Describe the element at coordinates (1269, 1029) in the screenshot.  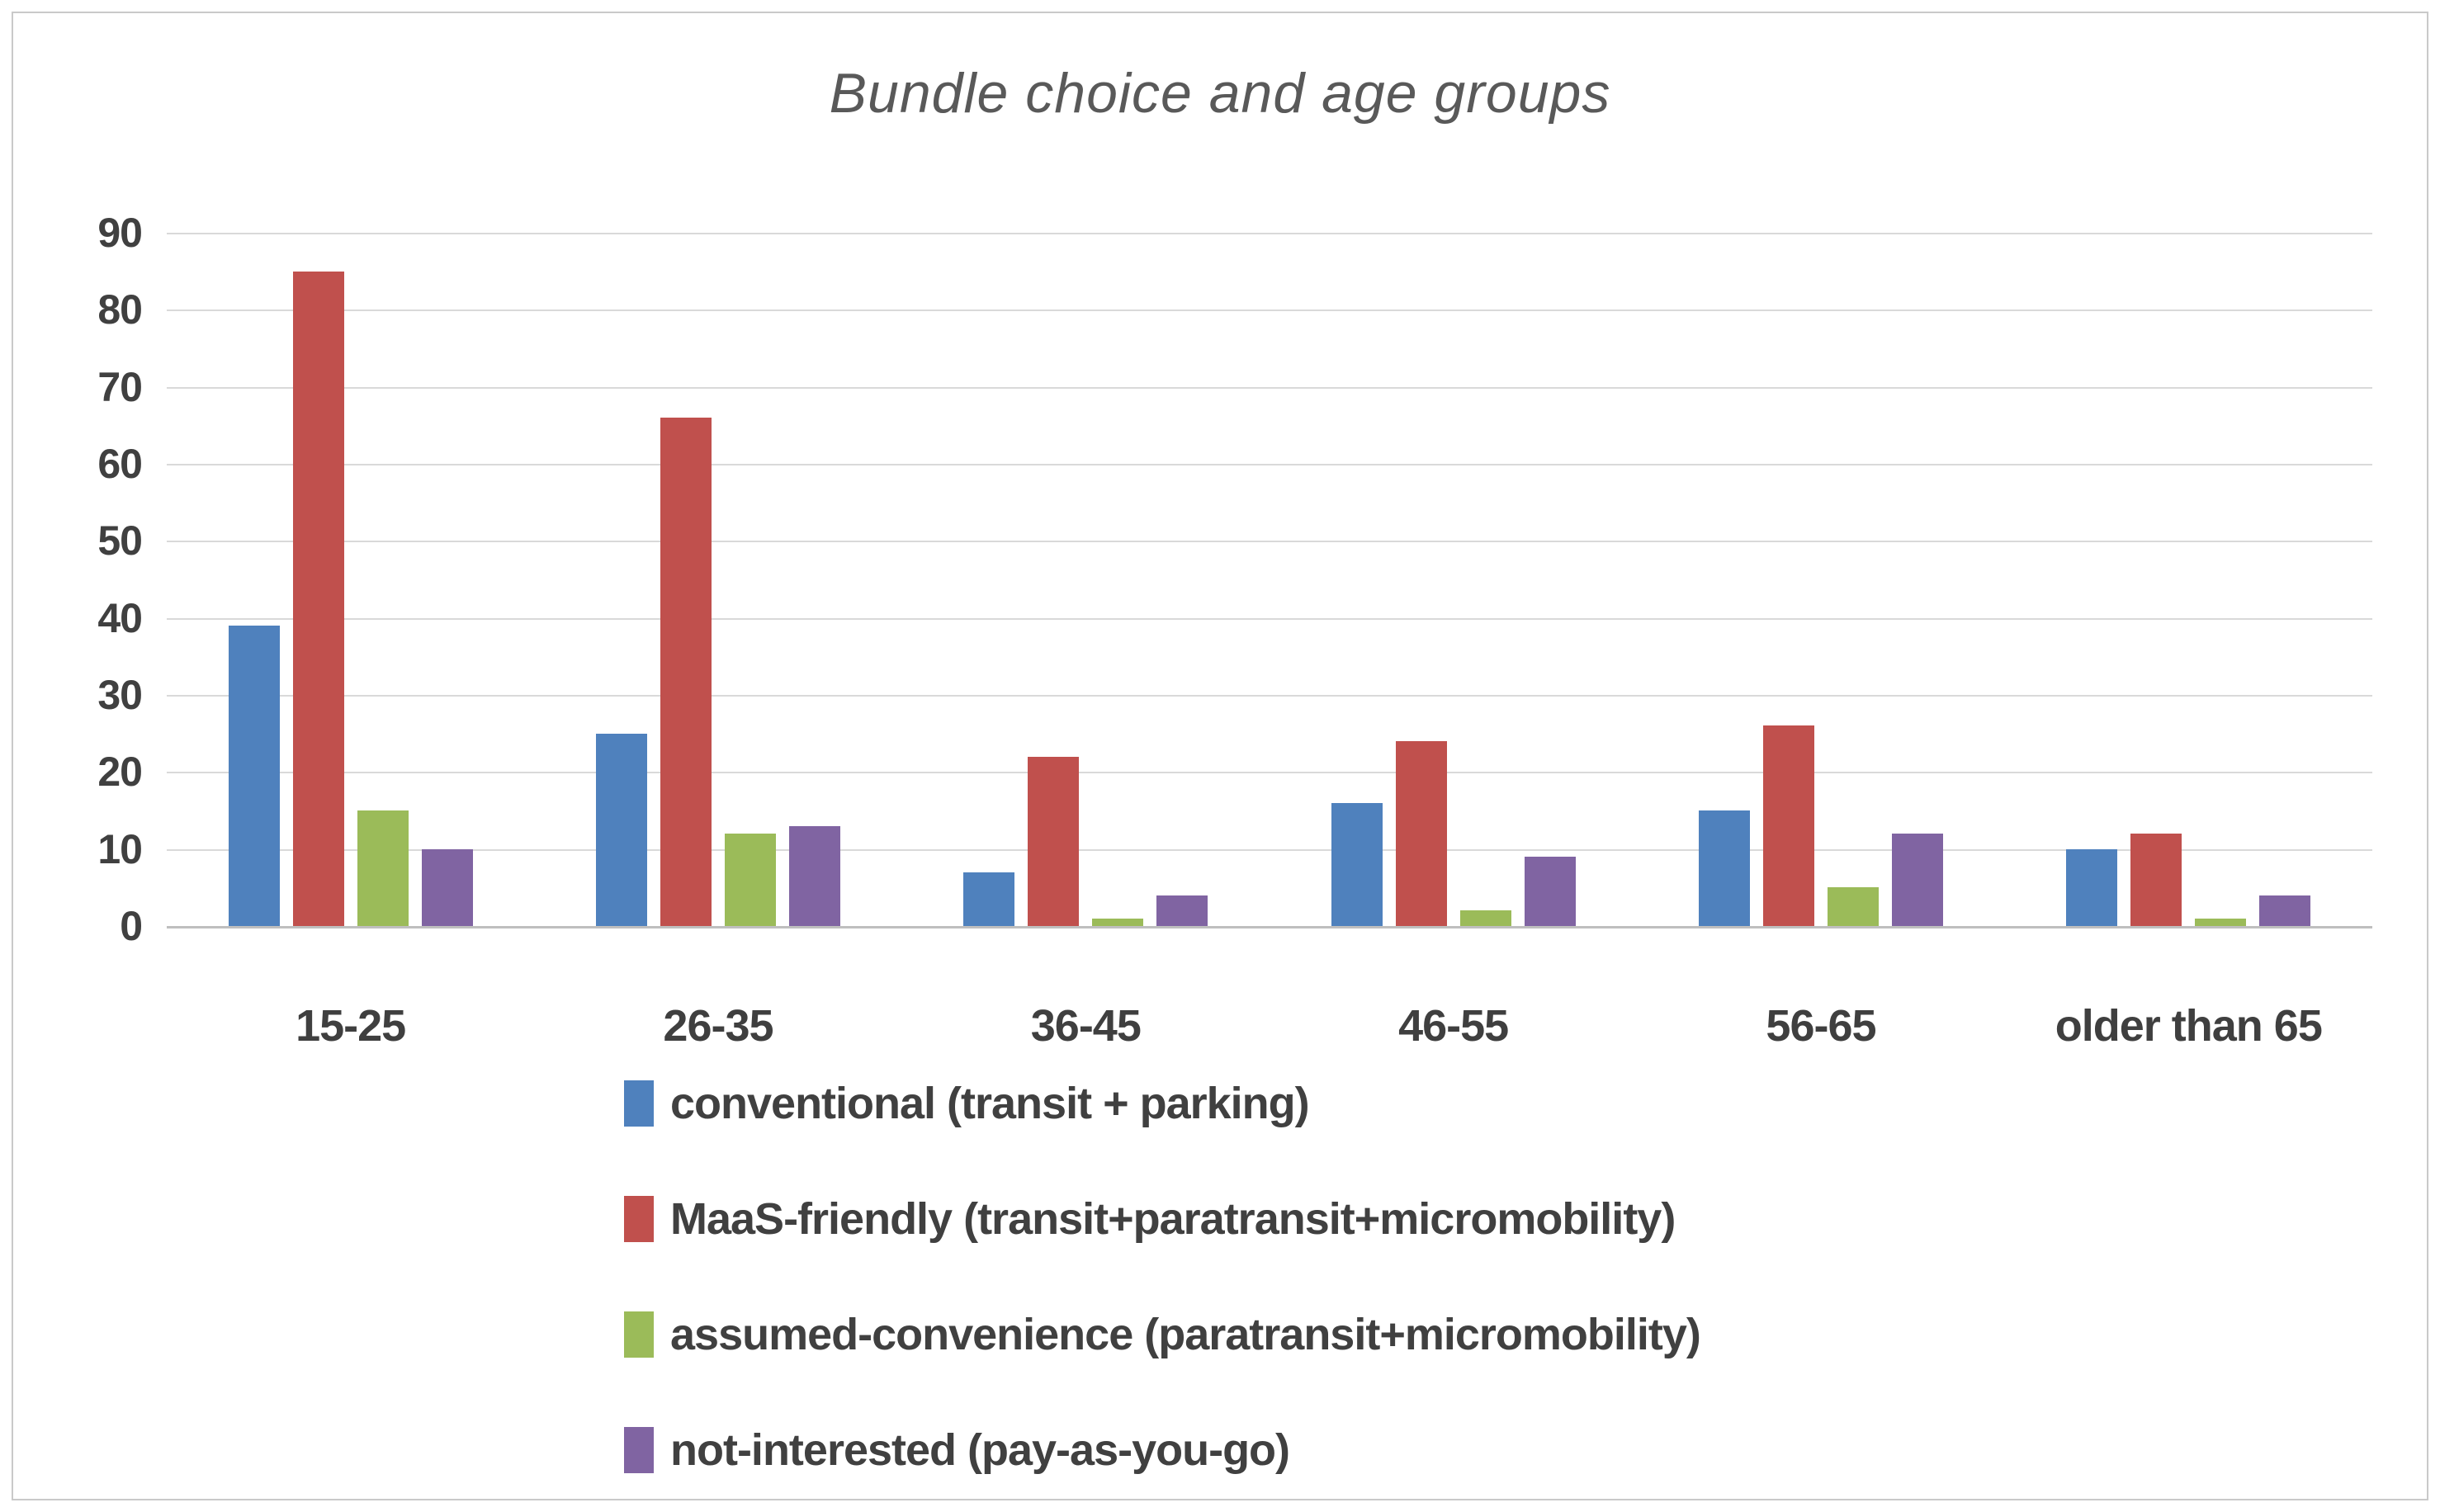
I see `x-axis-labels: 15-25 26-35 36-45 46-55 56-65 older than 65` at that location.